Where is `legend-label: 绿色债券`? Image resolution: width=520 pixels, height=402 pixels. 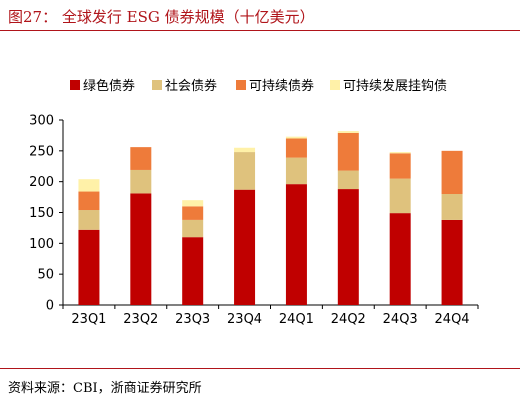
legend-label: 绿色债券 is located at coordinates (109, 86).